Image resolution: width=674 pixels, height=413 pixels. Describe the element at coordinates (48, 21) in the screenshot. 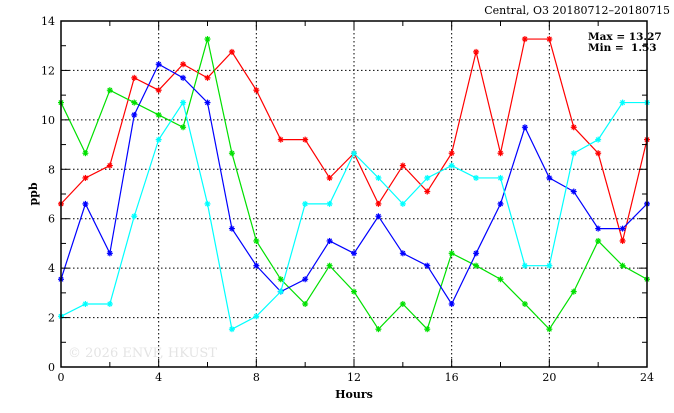

I see `y-tick-label: 14` at that location.